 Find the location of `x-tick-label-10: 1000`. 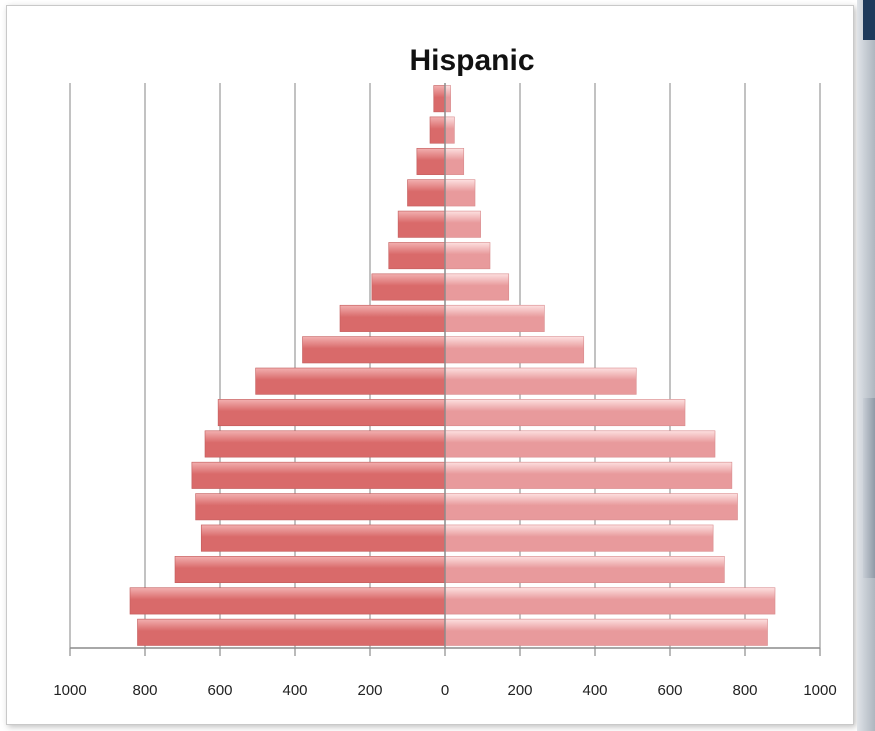

x-tick-label-10: 1000 is located at coordinates (819, 690).